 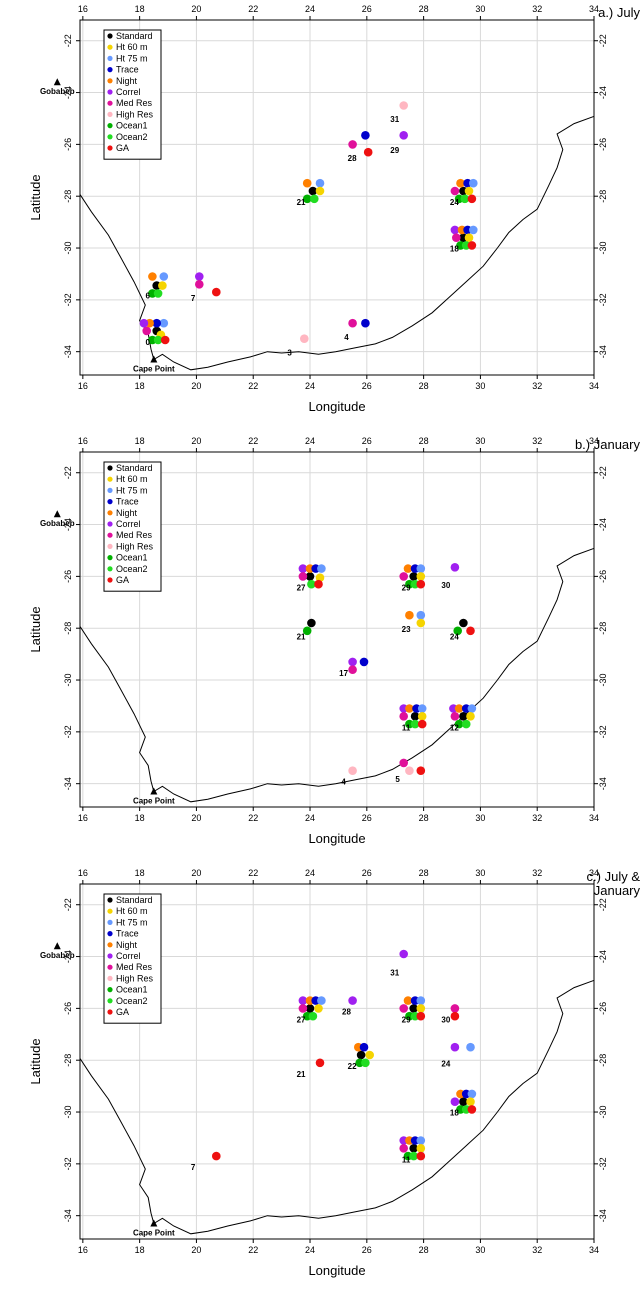 I want to click on x-tick-label: 30, so click(x=480, y=1250).